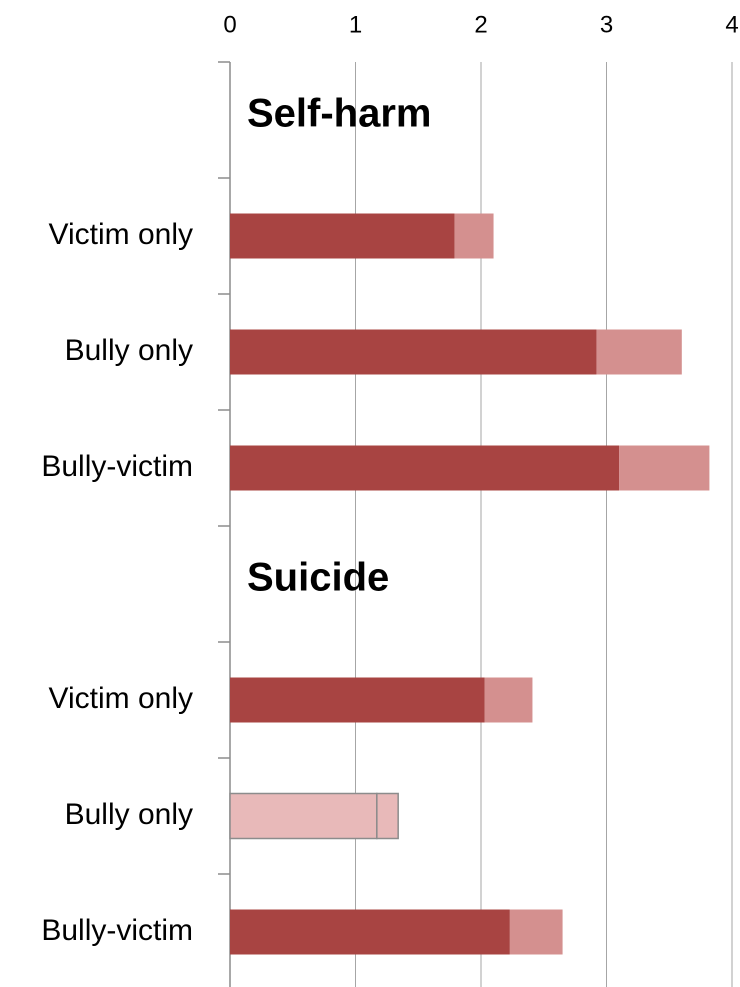 Image resolution: width=740 pixels, height=987 pixels. Describe the element at coordinates (480, 24) in the screenshot. I see `x-tick-label: 2` at that location.